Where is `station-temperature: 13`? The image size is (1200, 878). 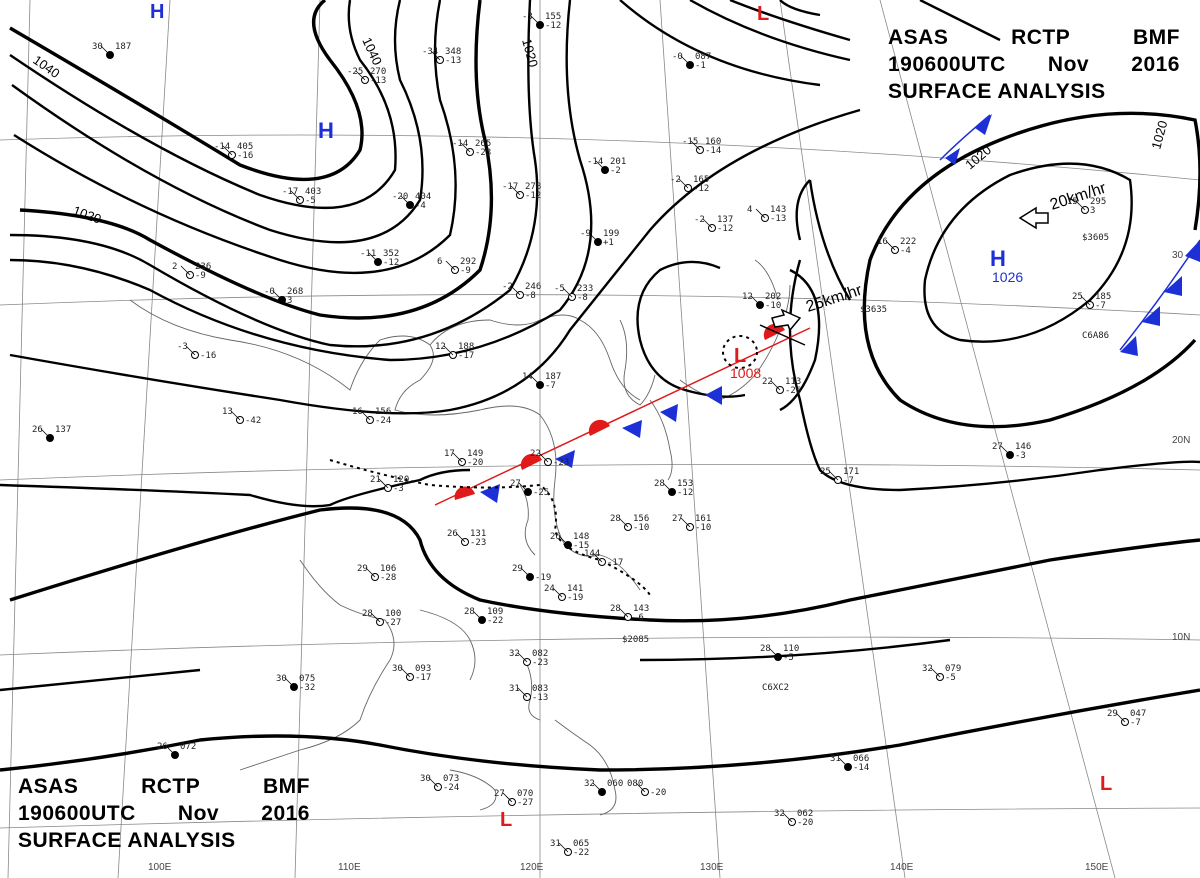 station-temperature: 13 is located at coordinates (227, 412).